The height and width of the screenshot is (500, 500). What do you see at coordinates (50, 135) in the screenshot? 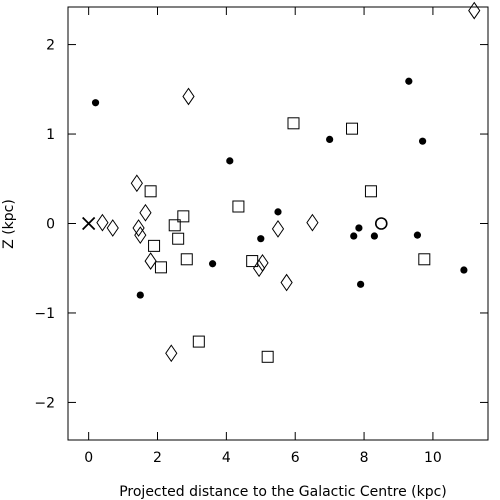
I see `y-tick-label: 1` at bounding box center [50, 135].